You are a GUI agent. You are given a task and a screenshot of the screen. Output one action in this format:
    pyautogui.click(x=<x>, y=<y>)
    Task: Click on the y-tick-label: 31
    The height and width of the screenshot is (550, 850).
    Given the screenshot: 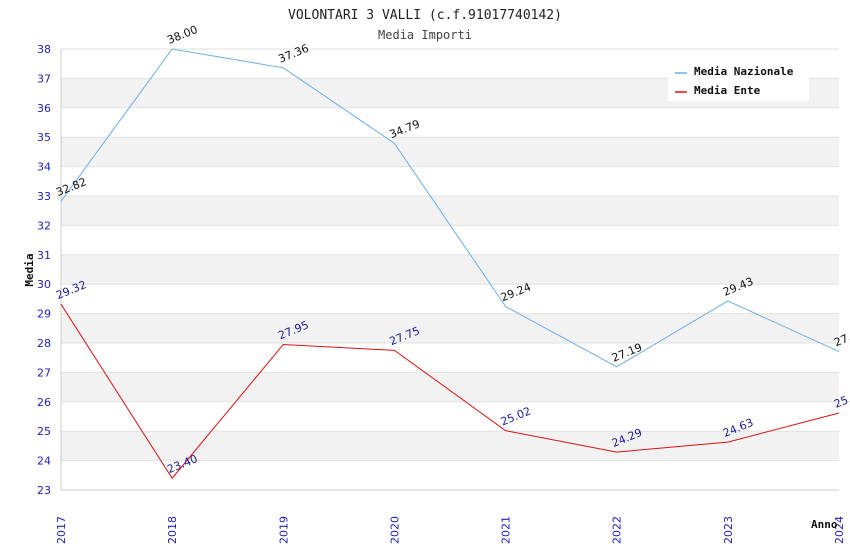 What is the action you would take?
    pyautogui.click(x=44, y=255)
    